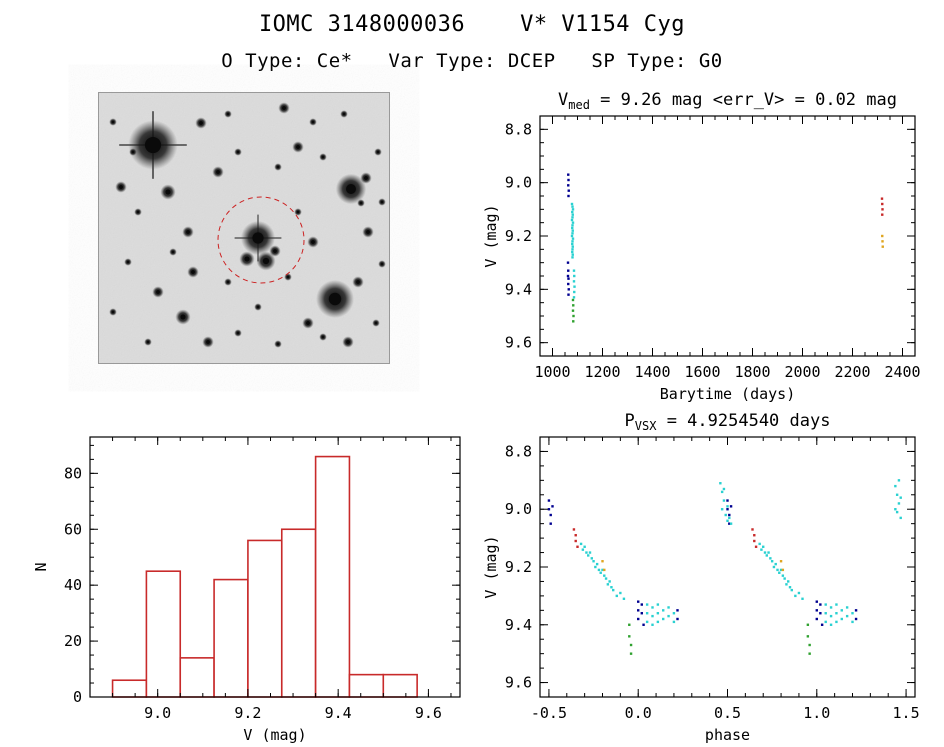 The height and width of the screenshot is (747, 944). I want to click on svg-text: 80, so click(73, 473).